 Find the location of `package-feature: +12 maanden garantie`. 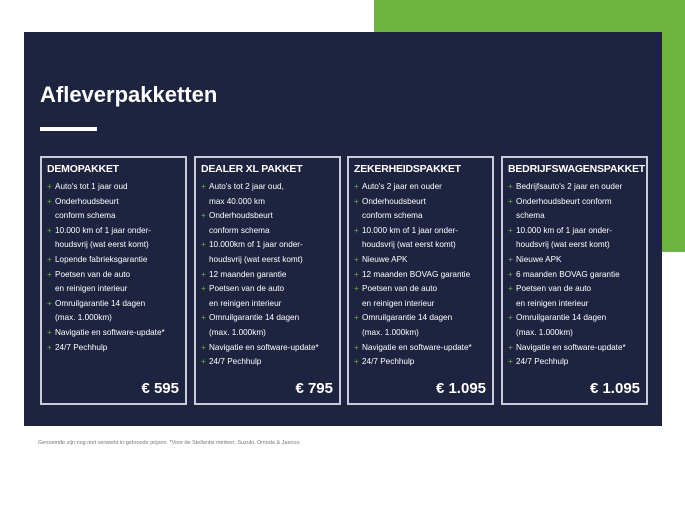

package-feature: +12 maanden garantie is located at coordinates (267, 275).